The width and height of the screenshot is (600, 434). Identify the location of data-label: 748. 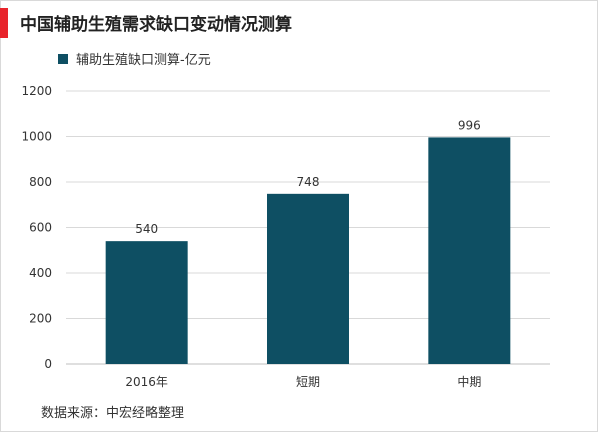
(308, 182).